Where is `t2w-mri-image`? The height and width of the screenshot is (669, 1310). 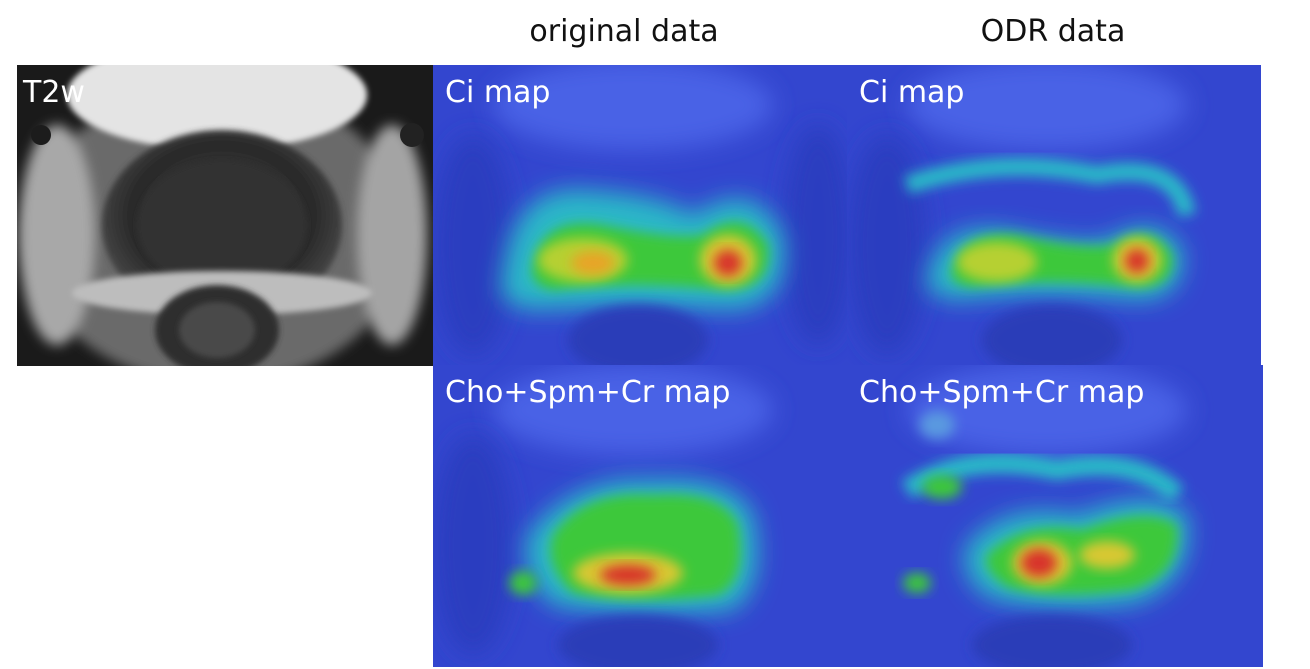 t2w-mri-image is located at coordinates (225, 215).